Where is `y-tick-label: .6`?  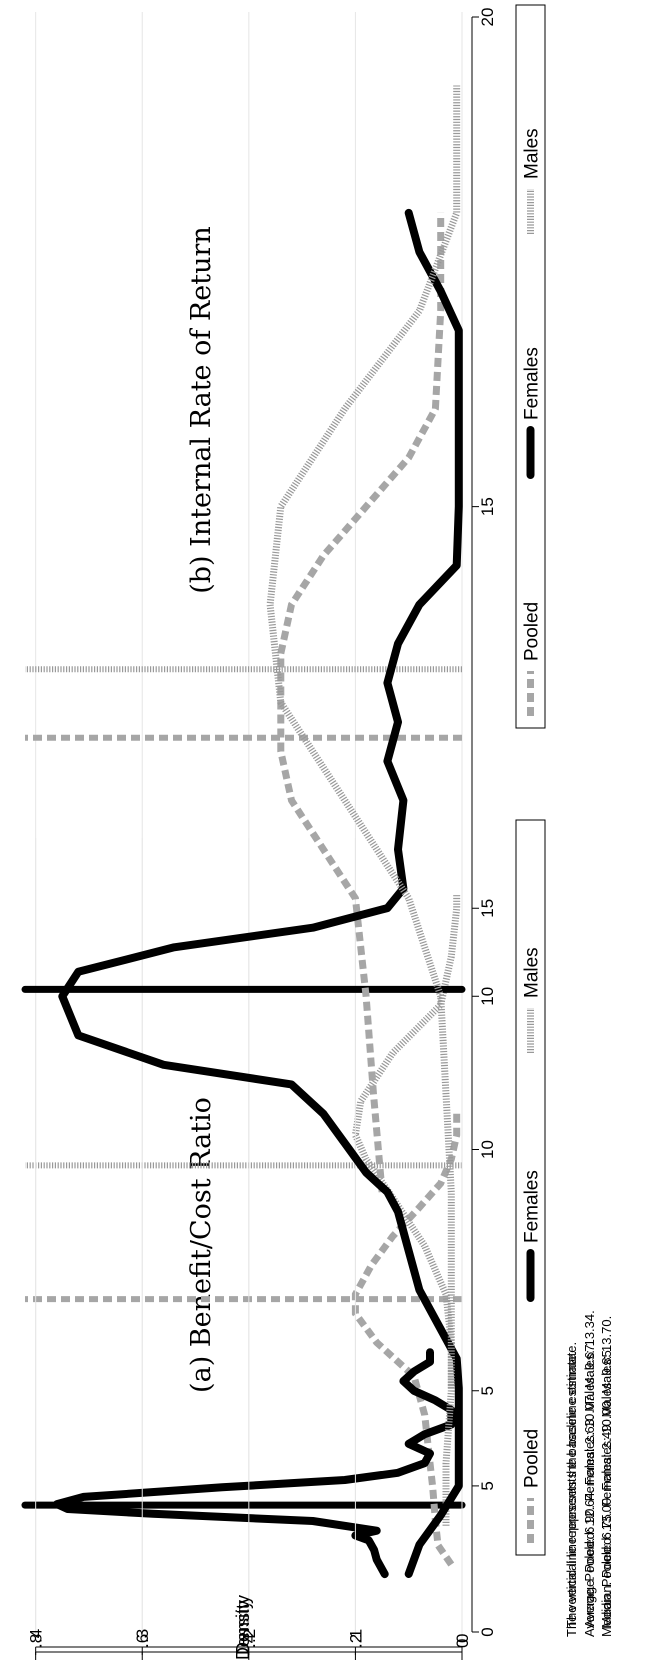 y-tick-label: .6 is located at coordinates (142, 1641).